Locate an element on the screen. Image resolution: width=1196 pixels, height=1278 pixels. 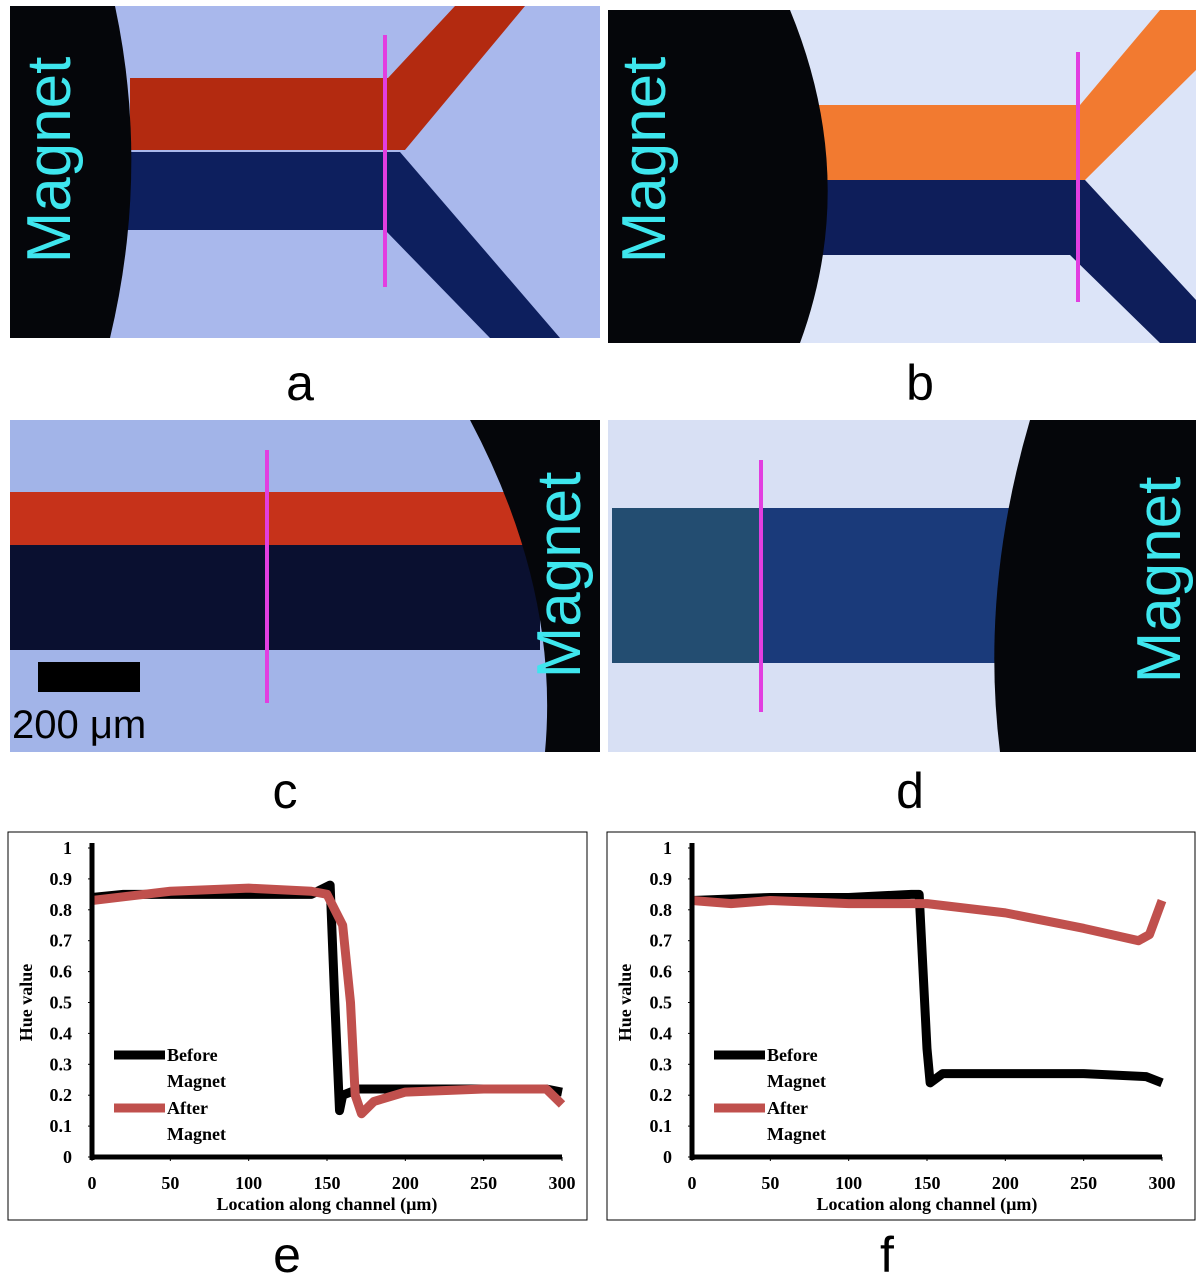
photo-b: Magnet is located at coordinates (902, 176).